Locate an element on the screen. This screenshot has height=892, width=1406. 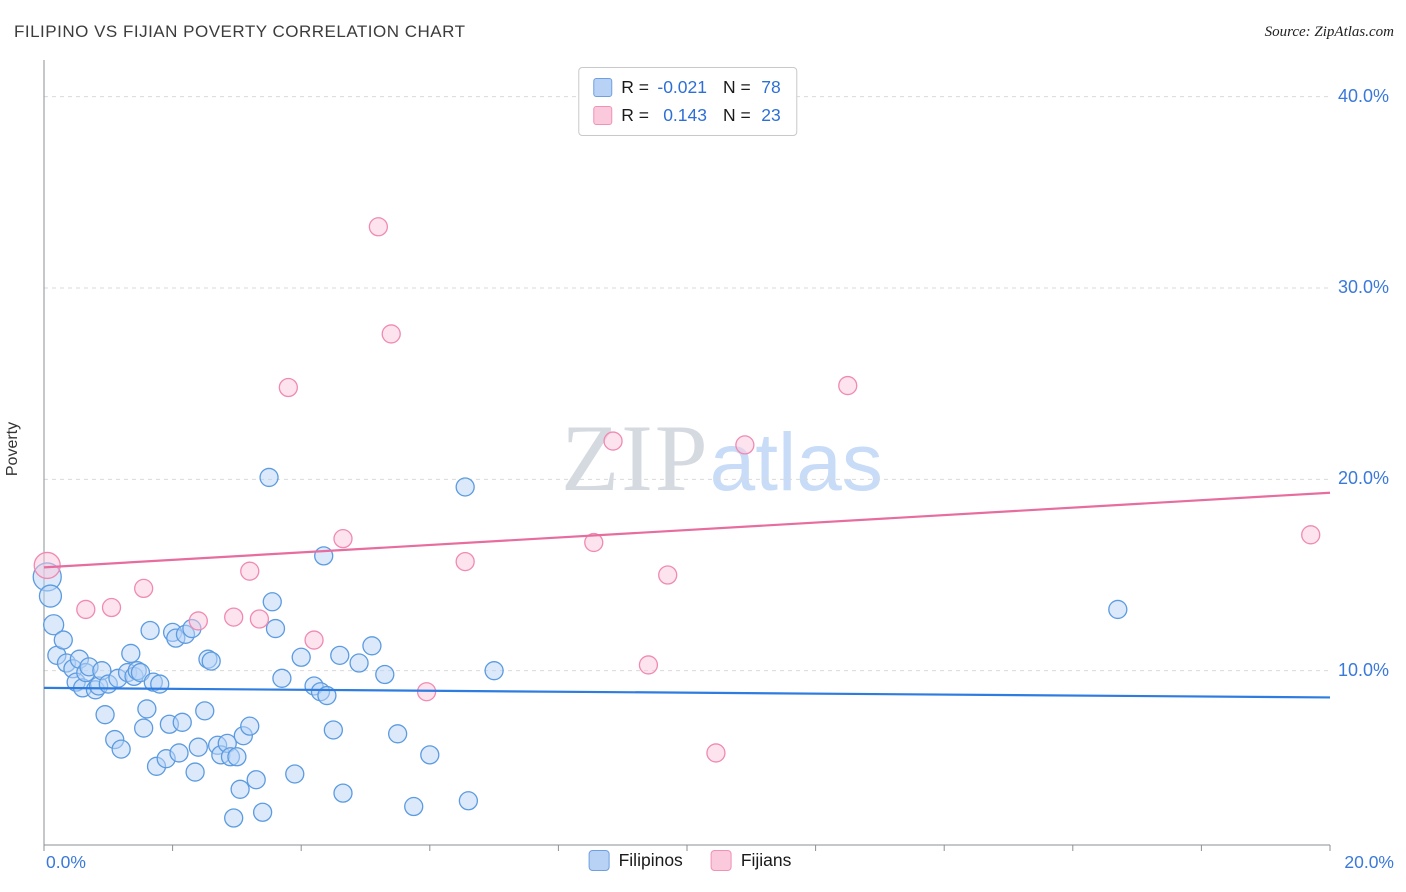
zipatlas-watermark: ZIPatlas is located at coordinates (722, 458).